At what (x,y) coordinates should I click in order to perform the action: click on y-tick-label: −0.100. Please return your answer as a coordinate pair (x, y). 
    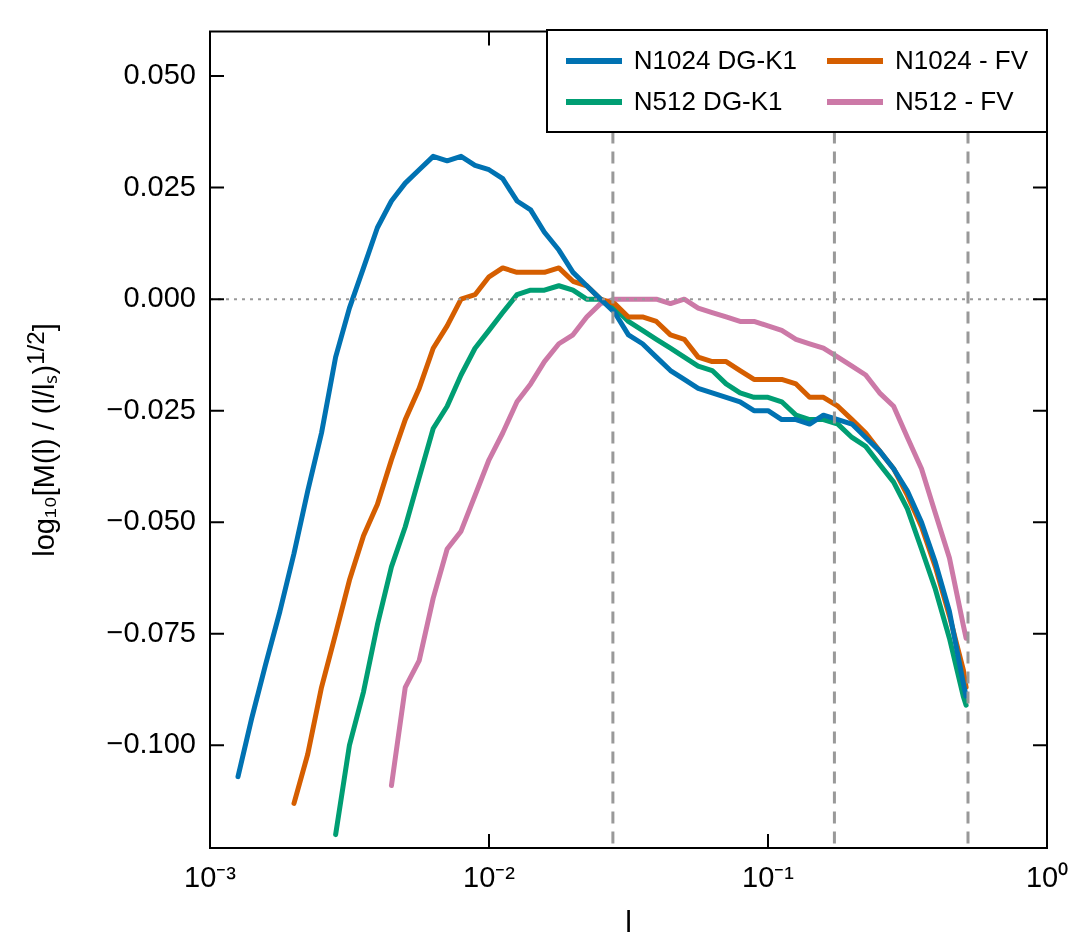
    Looking at the image, I should click on (151, 743).